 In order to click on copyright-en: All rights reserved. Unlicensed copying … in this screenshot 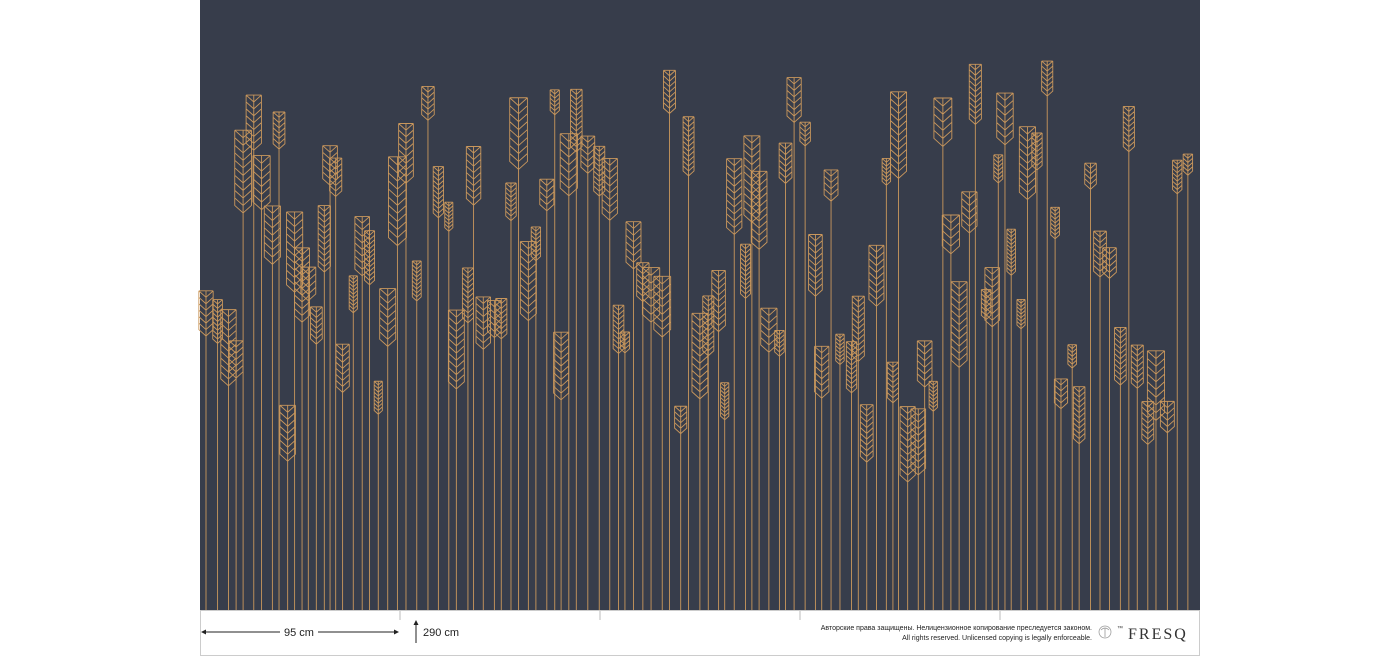, I will do `click(997, 638)`.